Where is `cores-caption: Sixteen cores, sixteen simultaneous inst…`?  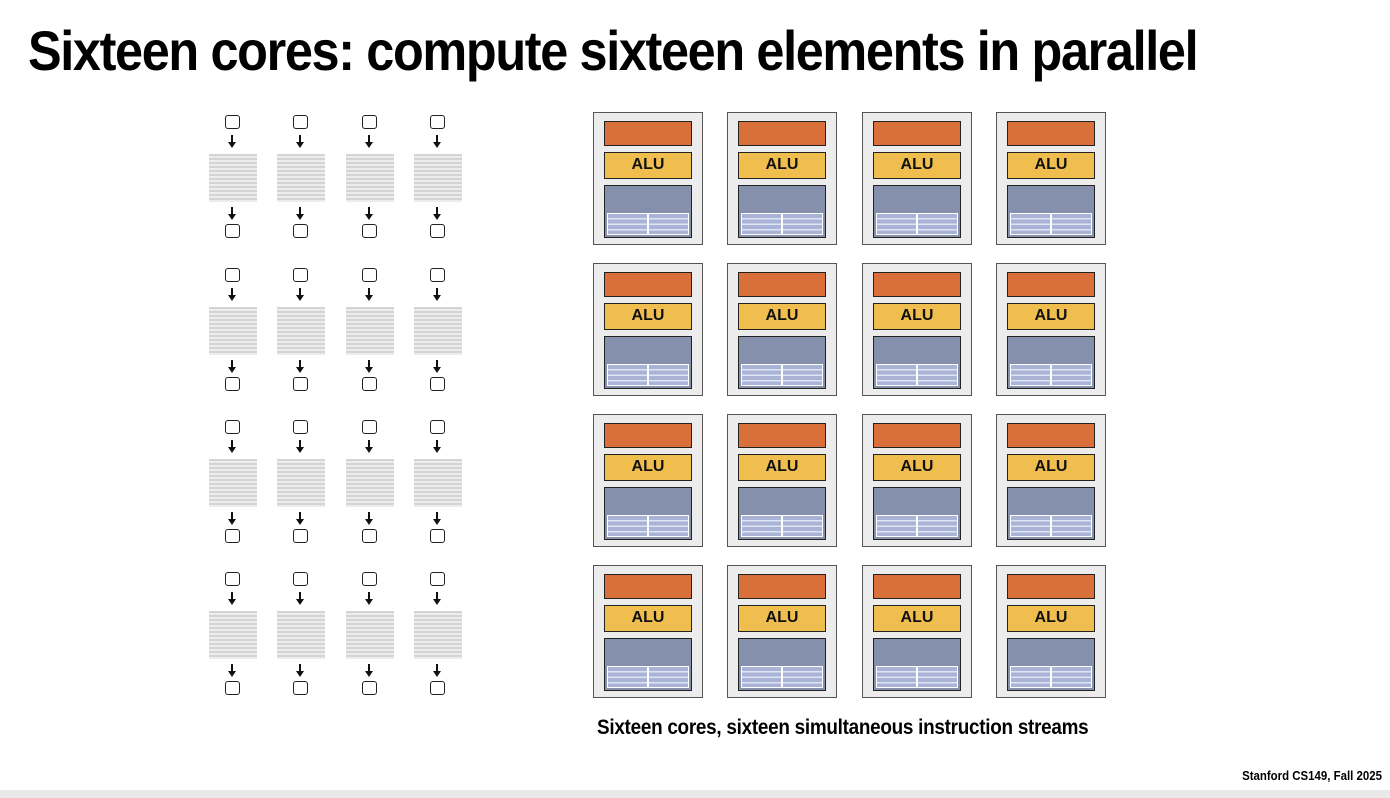
cores-caption: Sixteen cores, sixteen simultaneous inst… is located at coordinates (843, 727).